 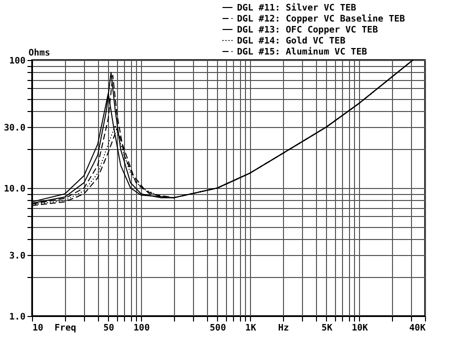 What do you see at coordinates (417, 329) in the screenshot?
I see `x-tick-label: 40K` at bounding box center [417, 329].